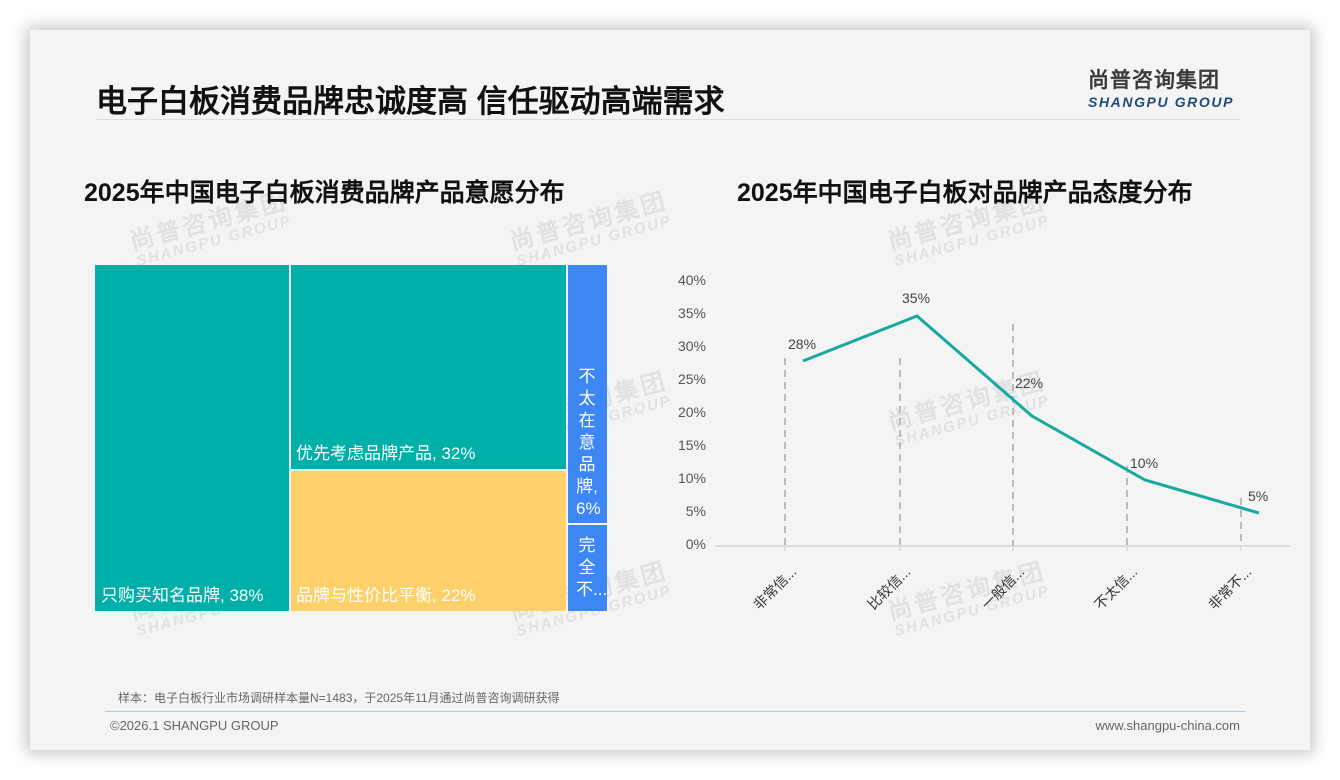 The image size is (1340, 780). I want to click on y-tick: 35%, so click(691, 313).